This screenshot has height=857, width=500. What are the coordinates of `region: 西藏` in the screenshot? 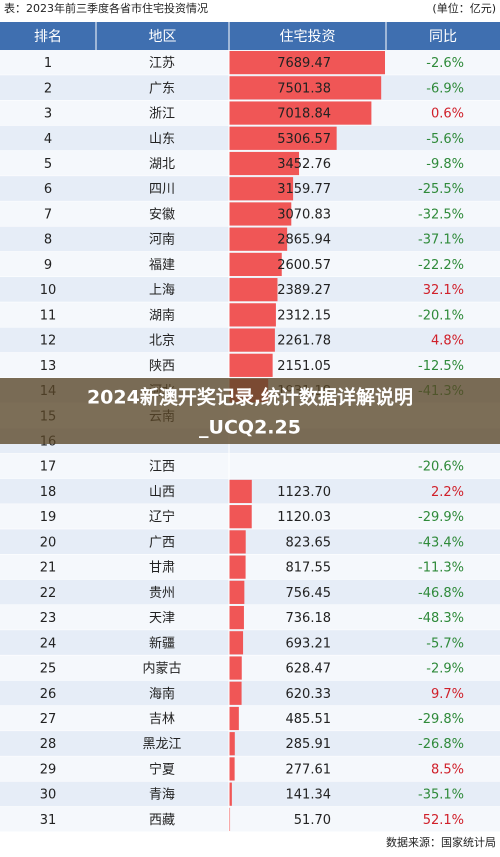 It's located at (162, 820).